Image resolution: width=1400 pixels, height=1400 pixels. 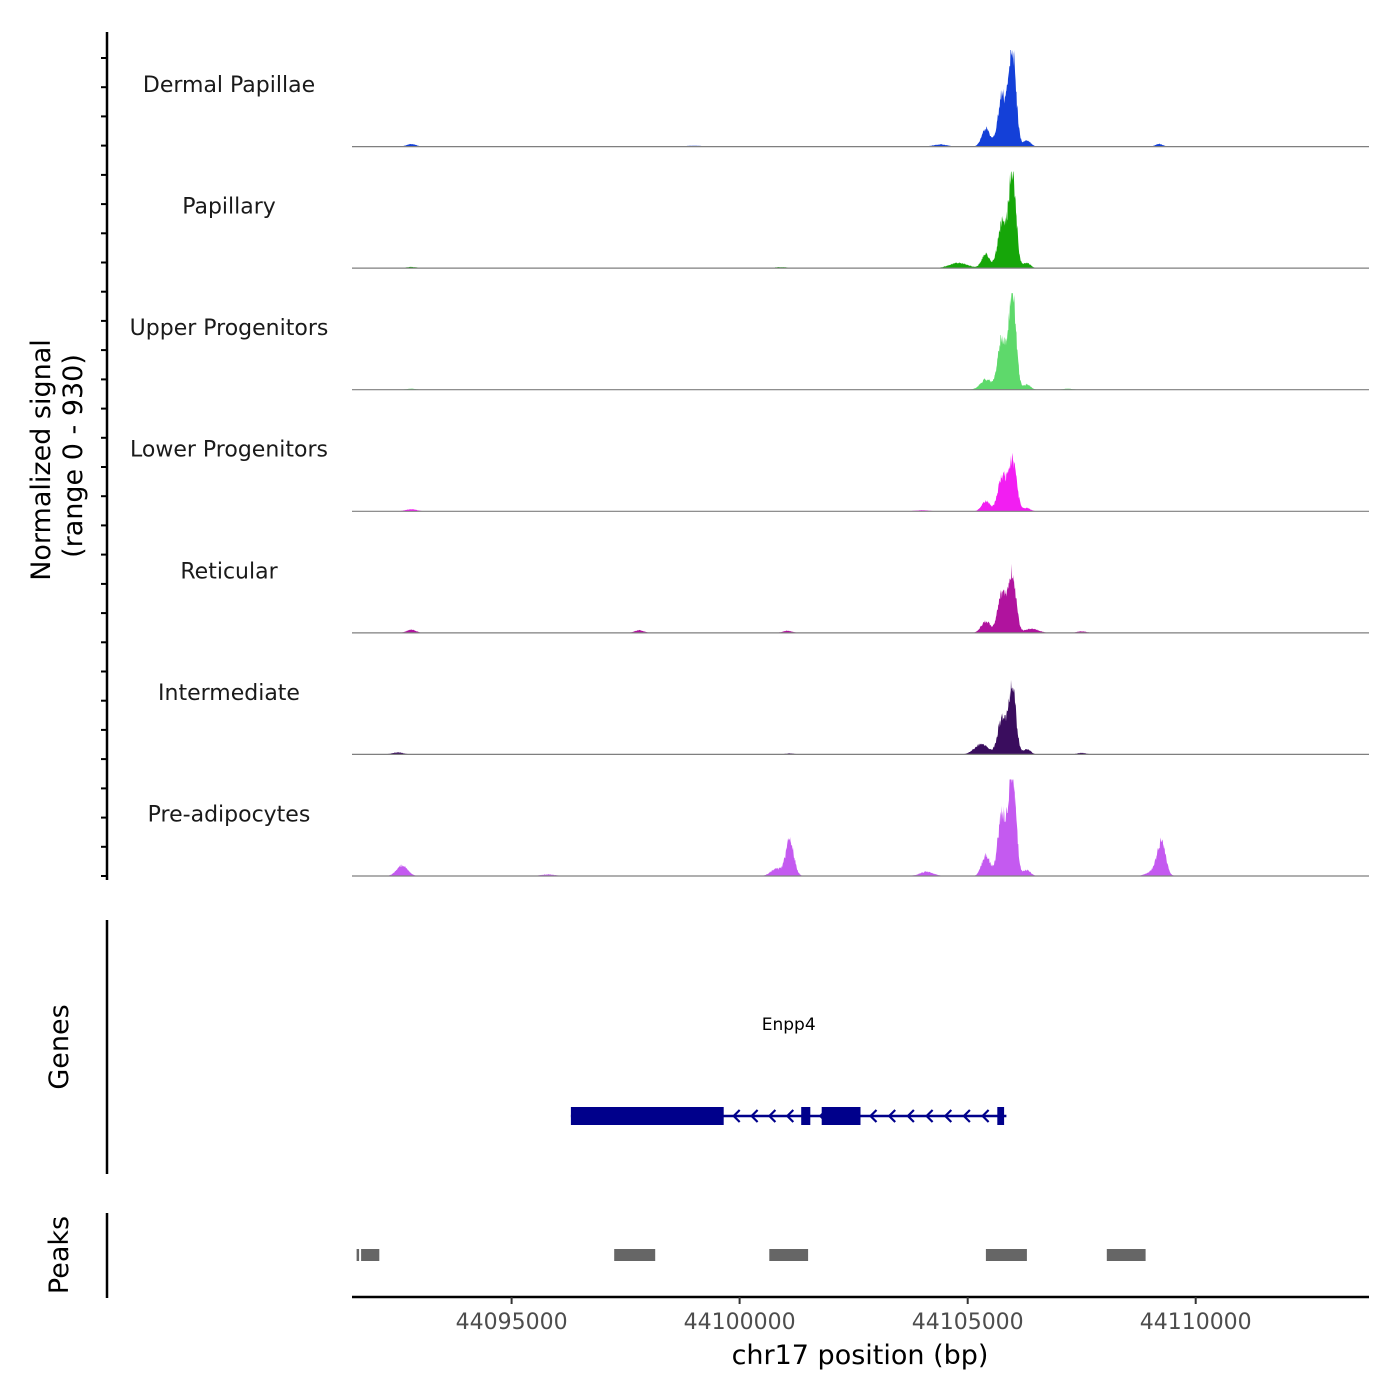 What do you see at coordinates (229, 814) in the screenshot?
I see `coverage-track-label: Pre-adipocytes` at bounding box center [229, 814].